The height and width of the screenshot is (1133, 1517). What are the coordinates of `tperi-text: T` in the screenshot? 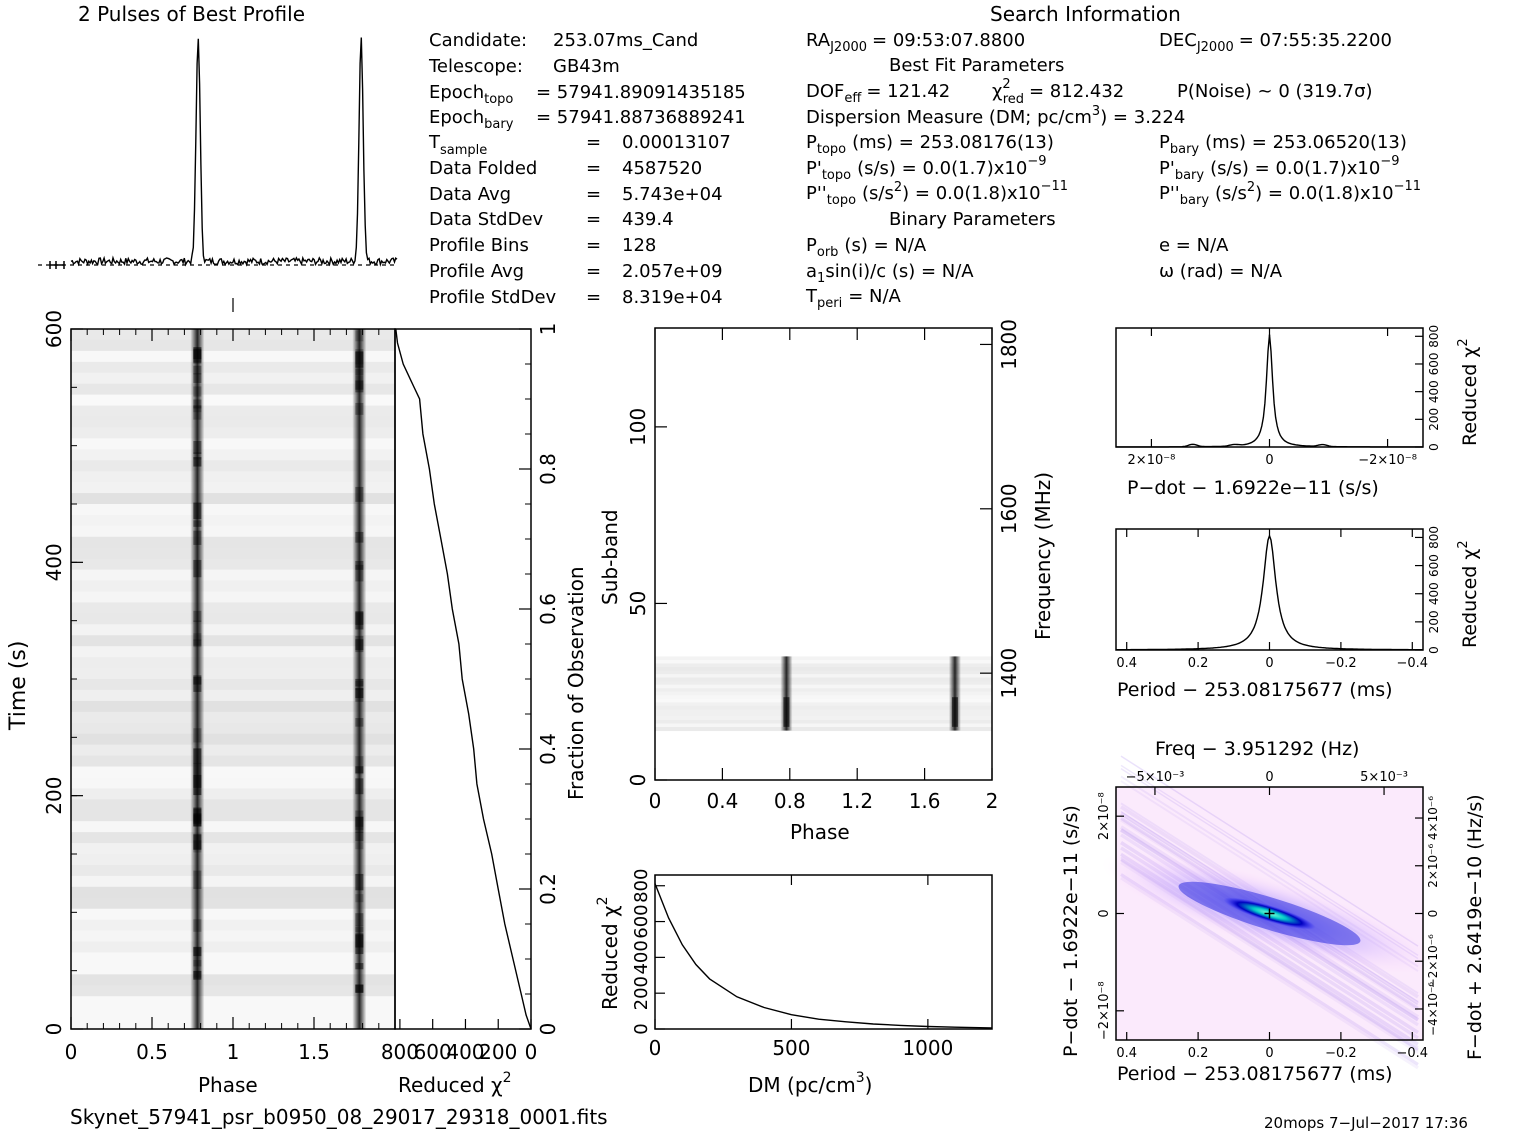 It's located at (811, 296).